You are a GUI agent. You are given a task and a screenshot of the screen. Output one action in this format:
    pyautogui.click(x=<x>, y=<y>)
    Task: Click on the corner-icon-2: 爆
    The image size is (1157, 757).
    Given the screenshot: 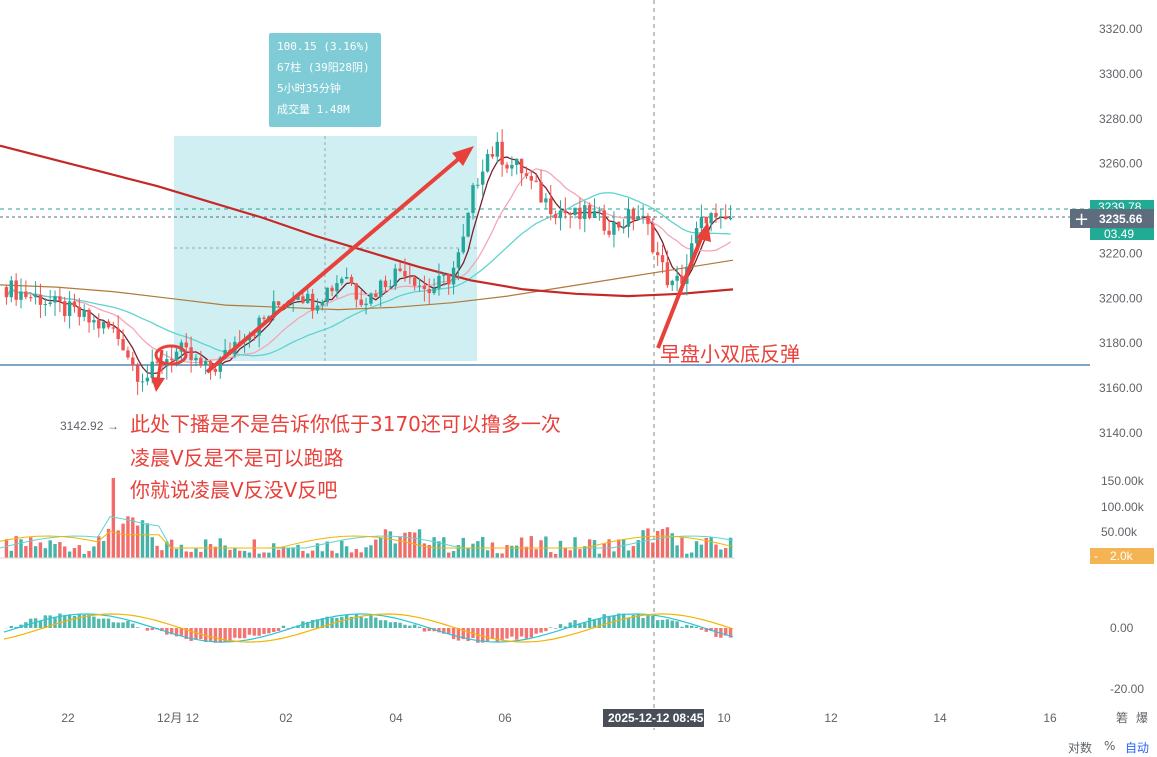 What is the action you would take?
    pyautogui.click(x=1142, y=718)
    